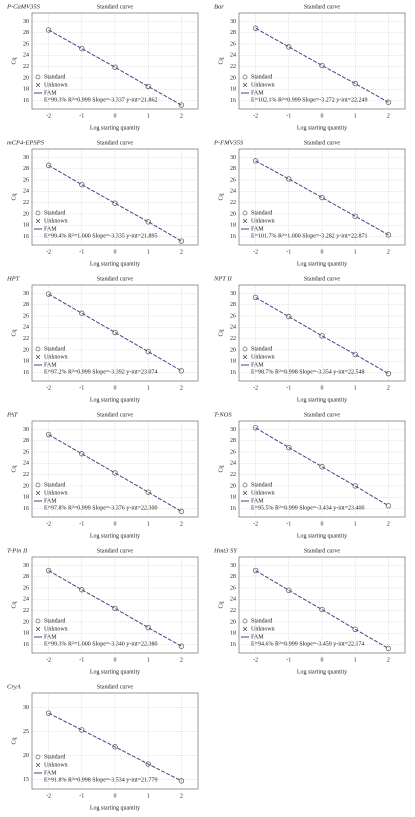 The width and height of the screenshot is (415, 817). What do you see at coordinates (228, 142) in the screenshot?
I see `panel-label: P-FMV35S` at bounding box center [228, 142].